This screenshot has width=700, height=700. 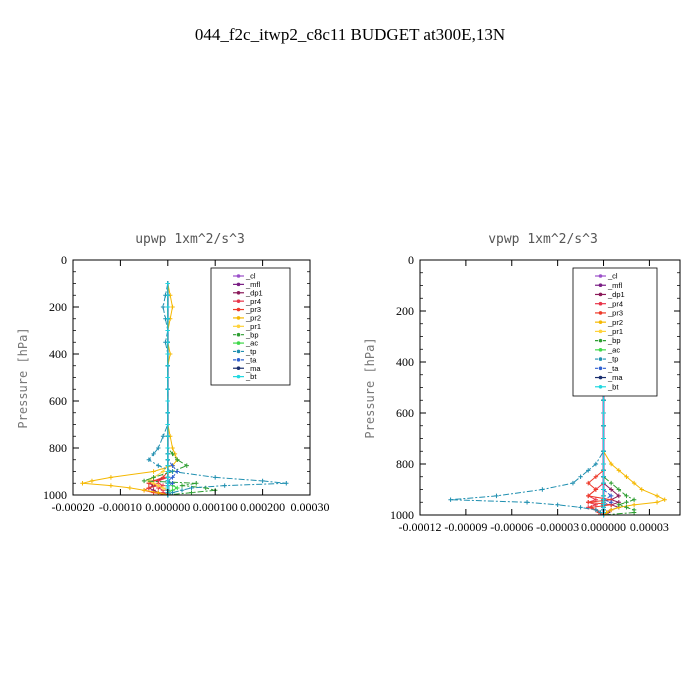 What do you see at coordinates (58, 307) in the screenshot?
I see `upwp-ytick-label: 200` at bounding box center [58, 307].